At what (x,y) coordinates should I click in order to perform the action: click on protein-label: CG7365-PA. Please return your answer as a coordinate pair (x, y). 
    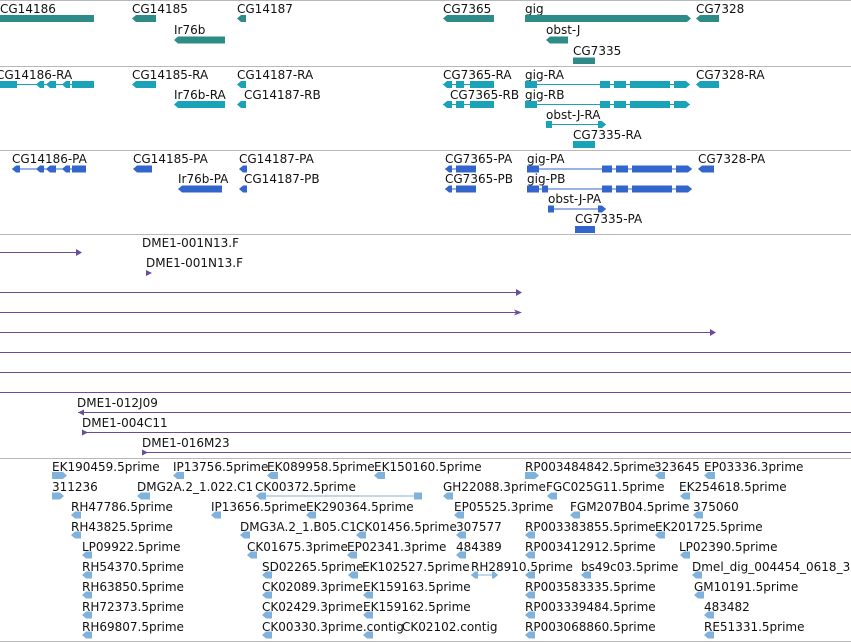
    Looking at the image, I should click on (479, 159).